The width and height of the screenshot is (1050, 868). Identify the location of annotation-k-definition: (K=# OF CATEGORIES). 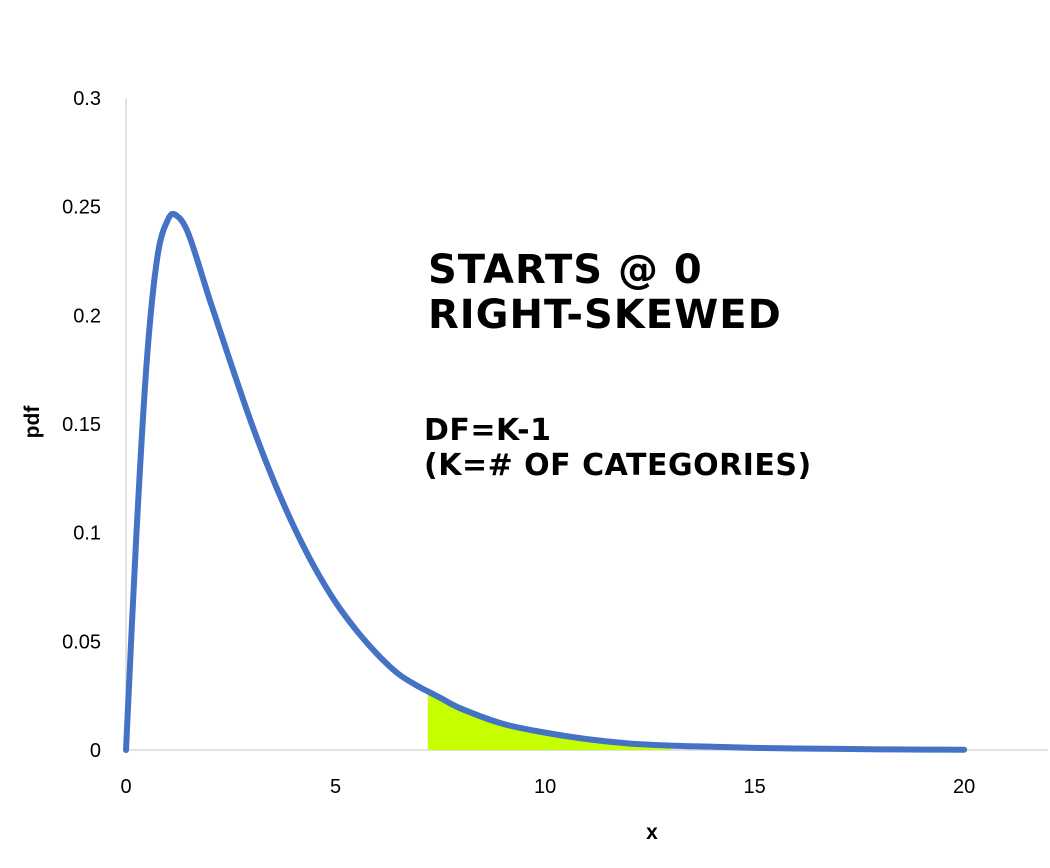
(618, 465).